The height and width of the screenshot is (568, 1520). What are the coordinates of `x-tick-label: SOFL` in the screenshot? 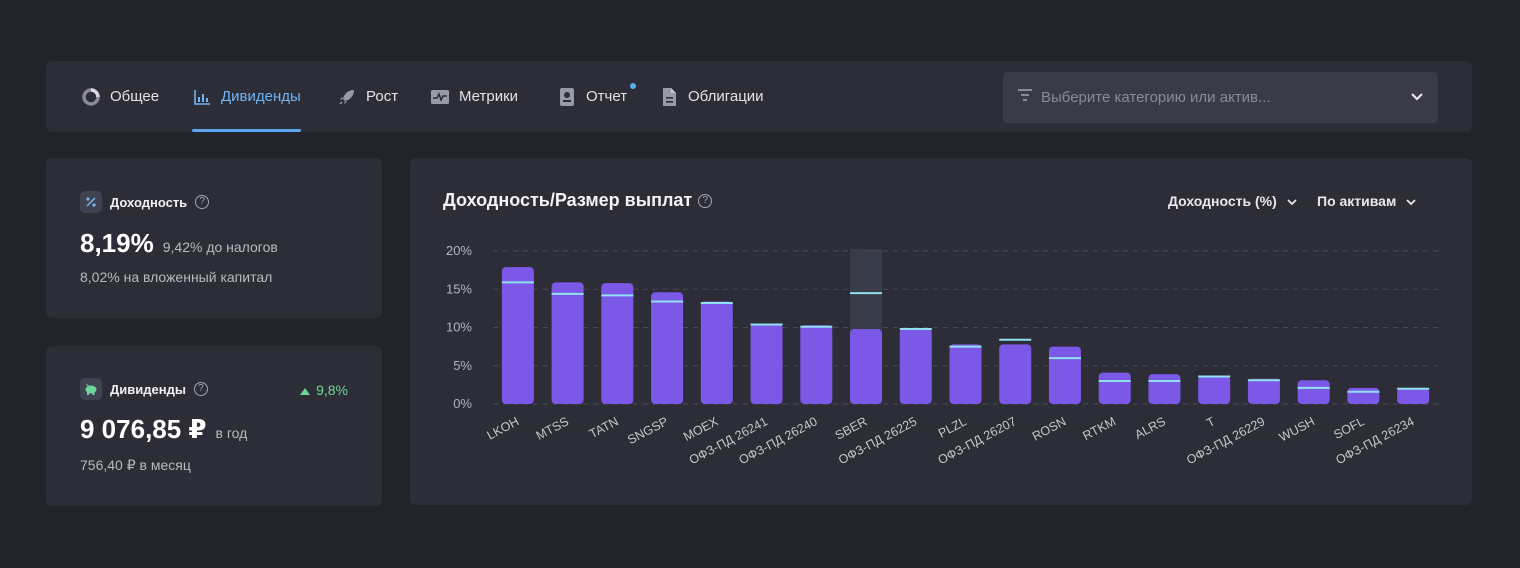 It's located at (1348, 428).